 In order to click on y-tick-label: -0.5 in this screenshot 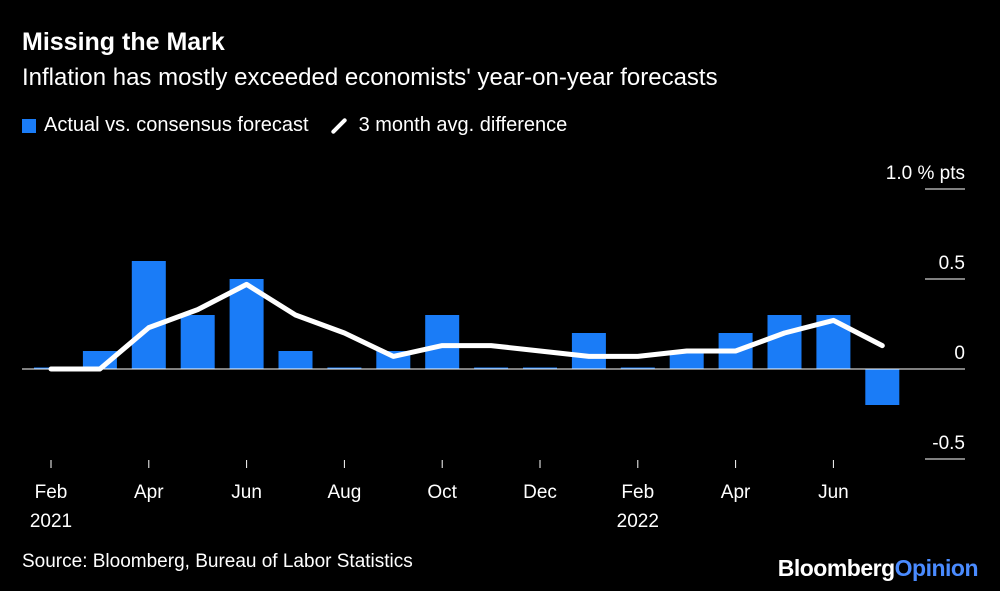, I will do `click(948, 443)`.